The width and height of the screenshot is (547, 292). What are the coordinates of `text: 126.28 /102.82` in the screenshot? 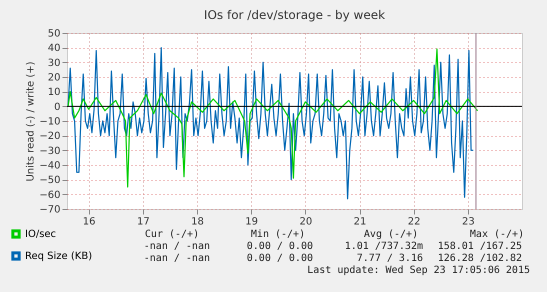 It's located at (480, 258).